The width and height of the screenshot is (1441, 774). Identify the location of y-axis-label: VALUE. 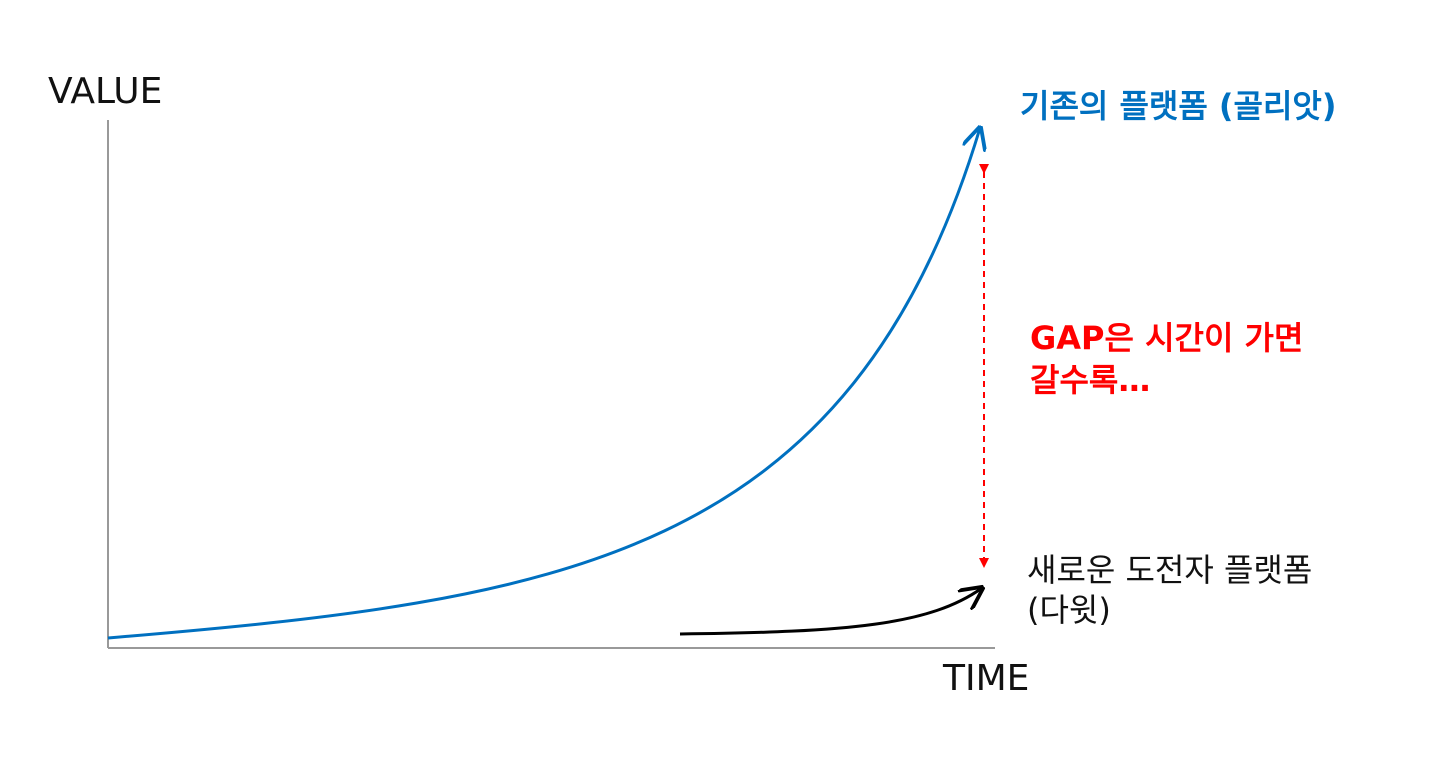
(105, 91).